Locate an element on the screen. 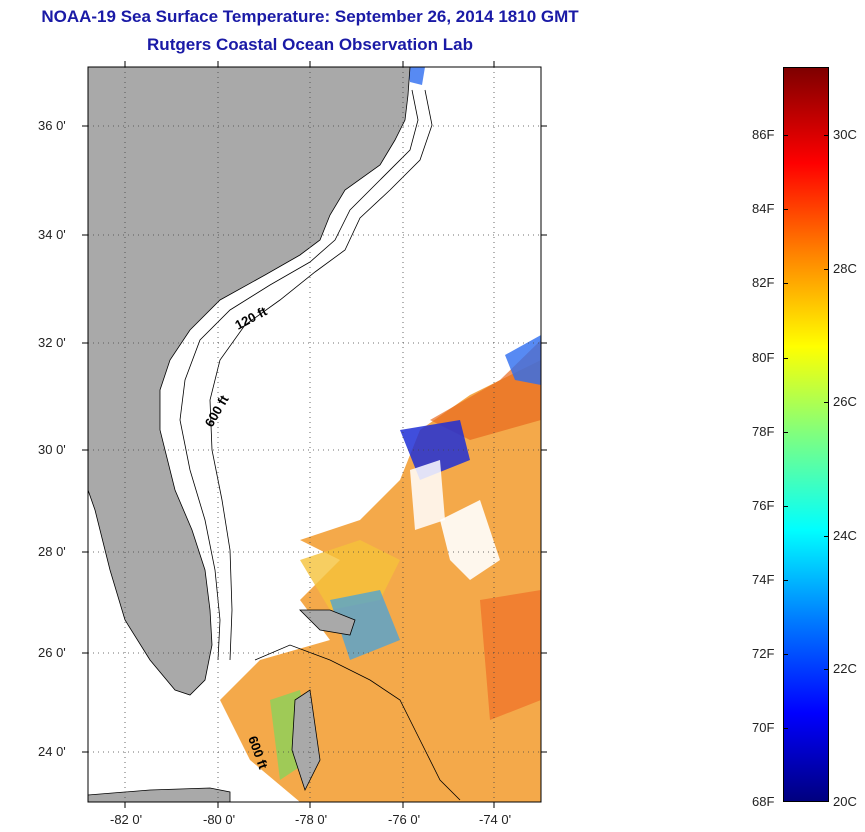 This screenshot has width=865, height=832. lat-label-24: 24 0' is located at coordinates (52, 751).